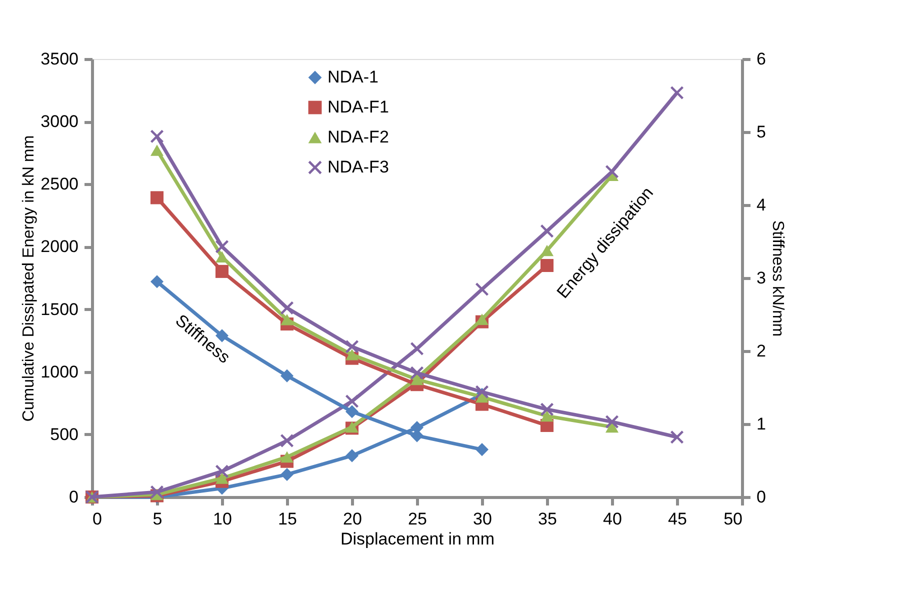  I want to click on x-tick-label: 10, so click(222, 519).